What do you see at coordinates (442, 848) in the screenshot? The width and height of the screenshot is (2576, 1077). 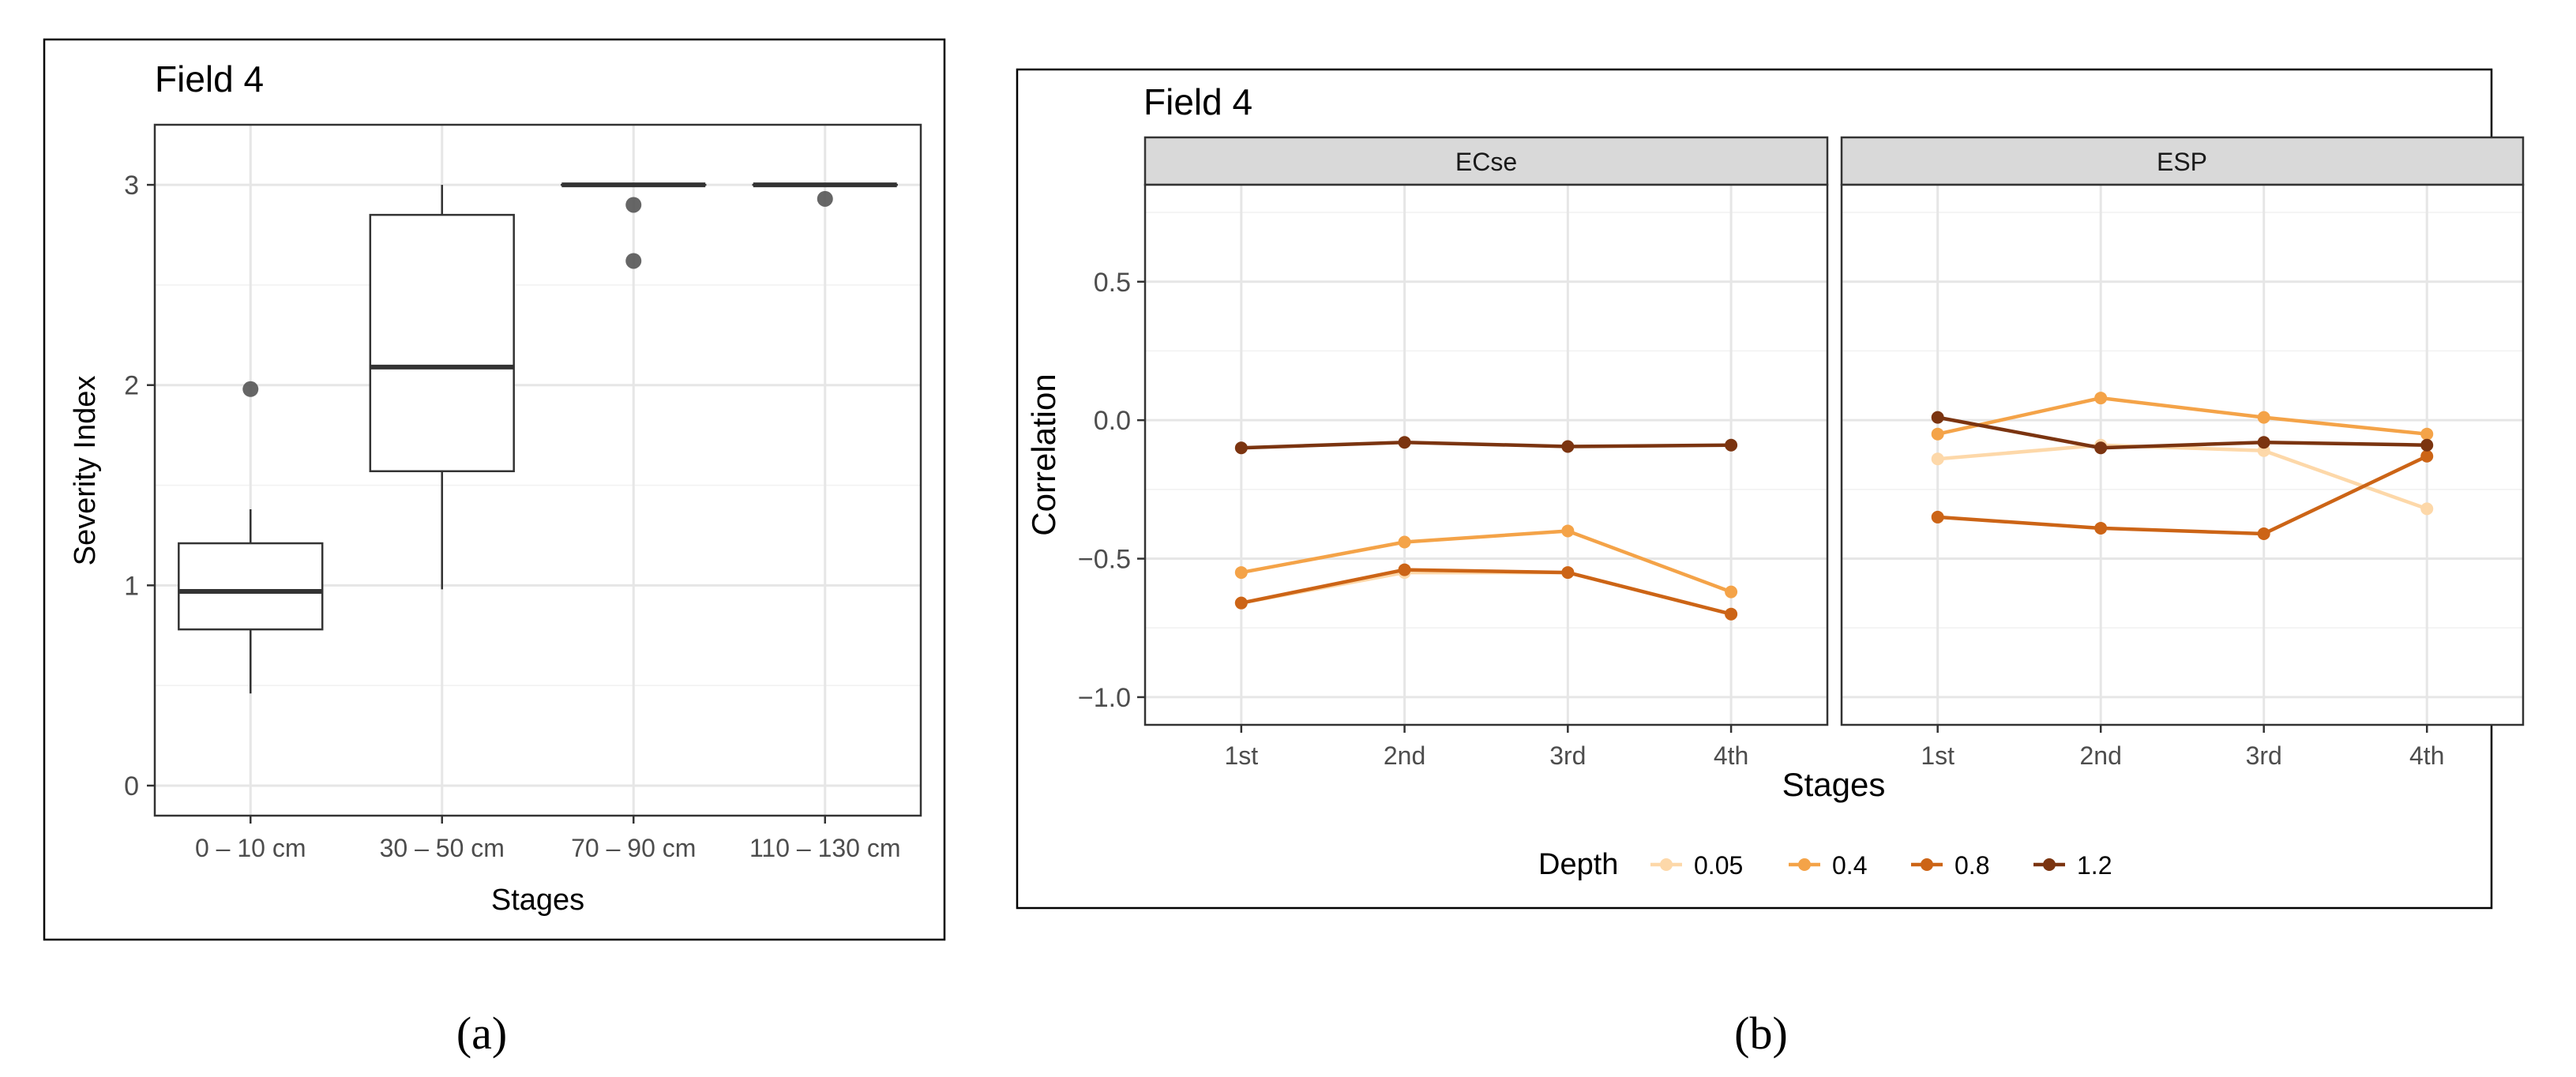 I see `x-tick-label: 30 – 50 cm` at bounding box center [442, 848].